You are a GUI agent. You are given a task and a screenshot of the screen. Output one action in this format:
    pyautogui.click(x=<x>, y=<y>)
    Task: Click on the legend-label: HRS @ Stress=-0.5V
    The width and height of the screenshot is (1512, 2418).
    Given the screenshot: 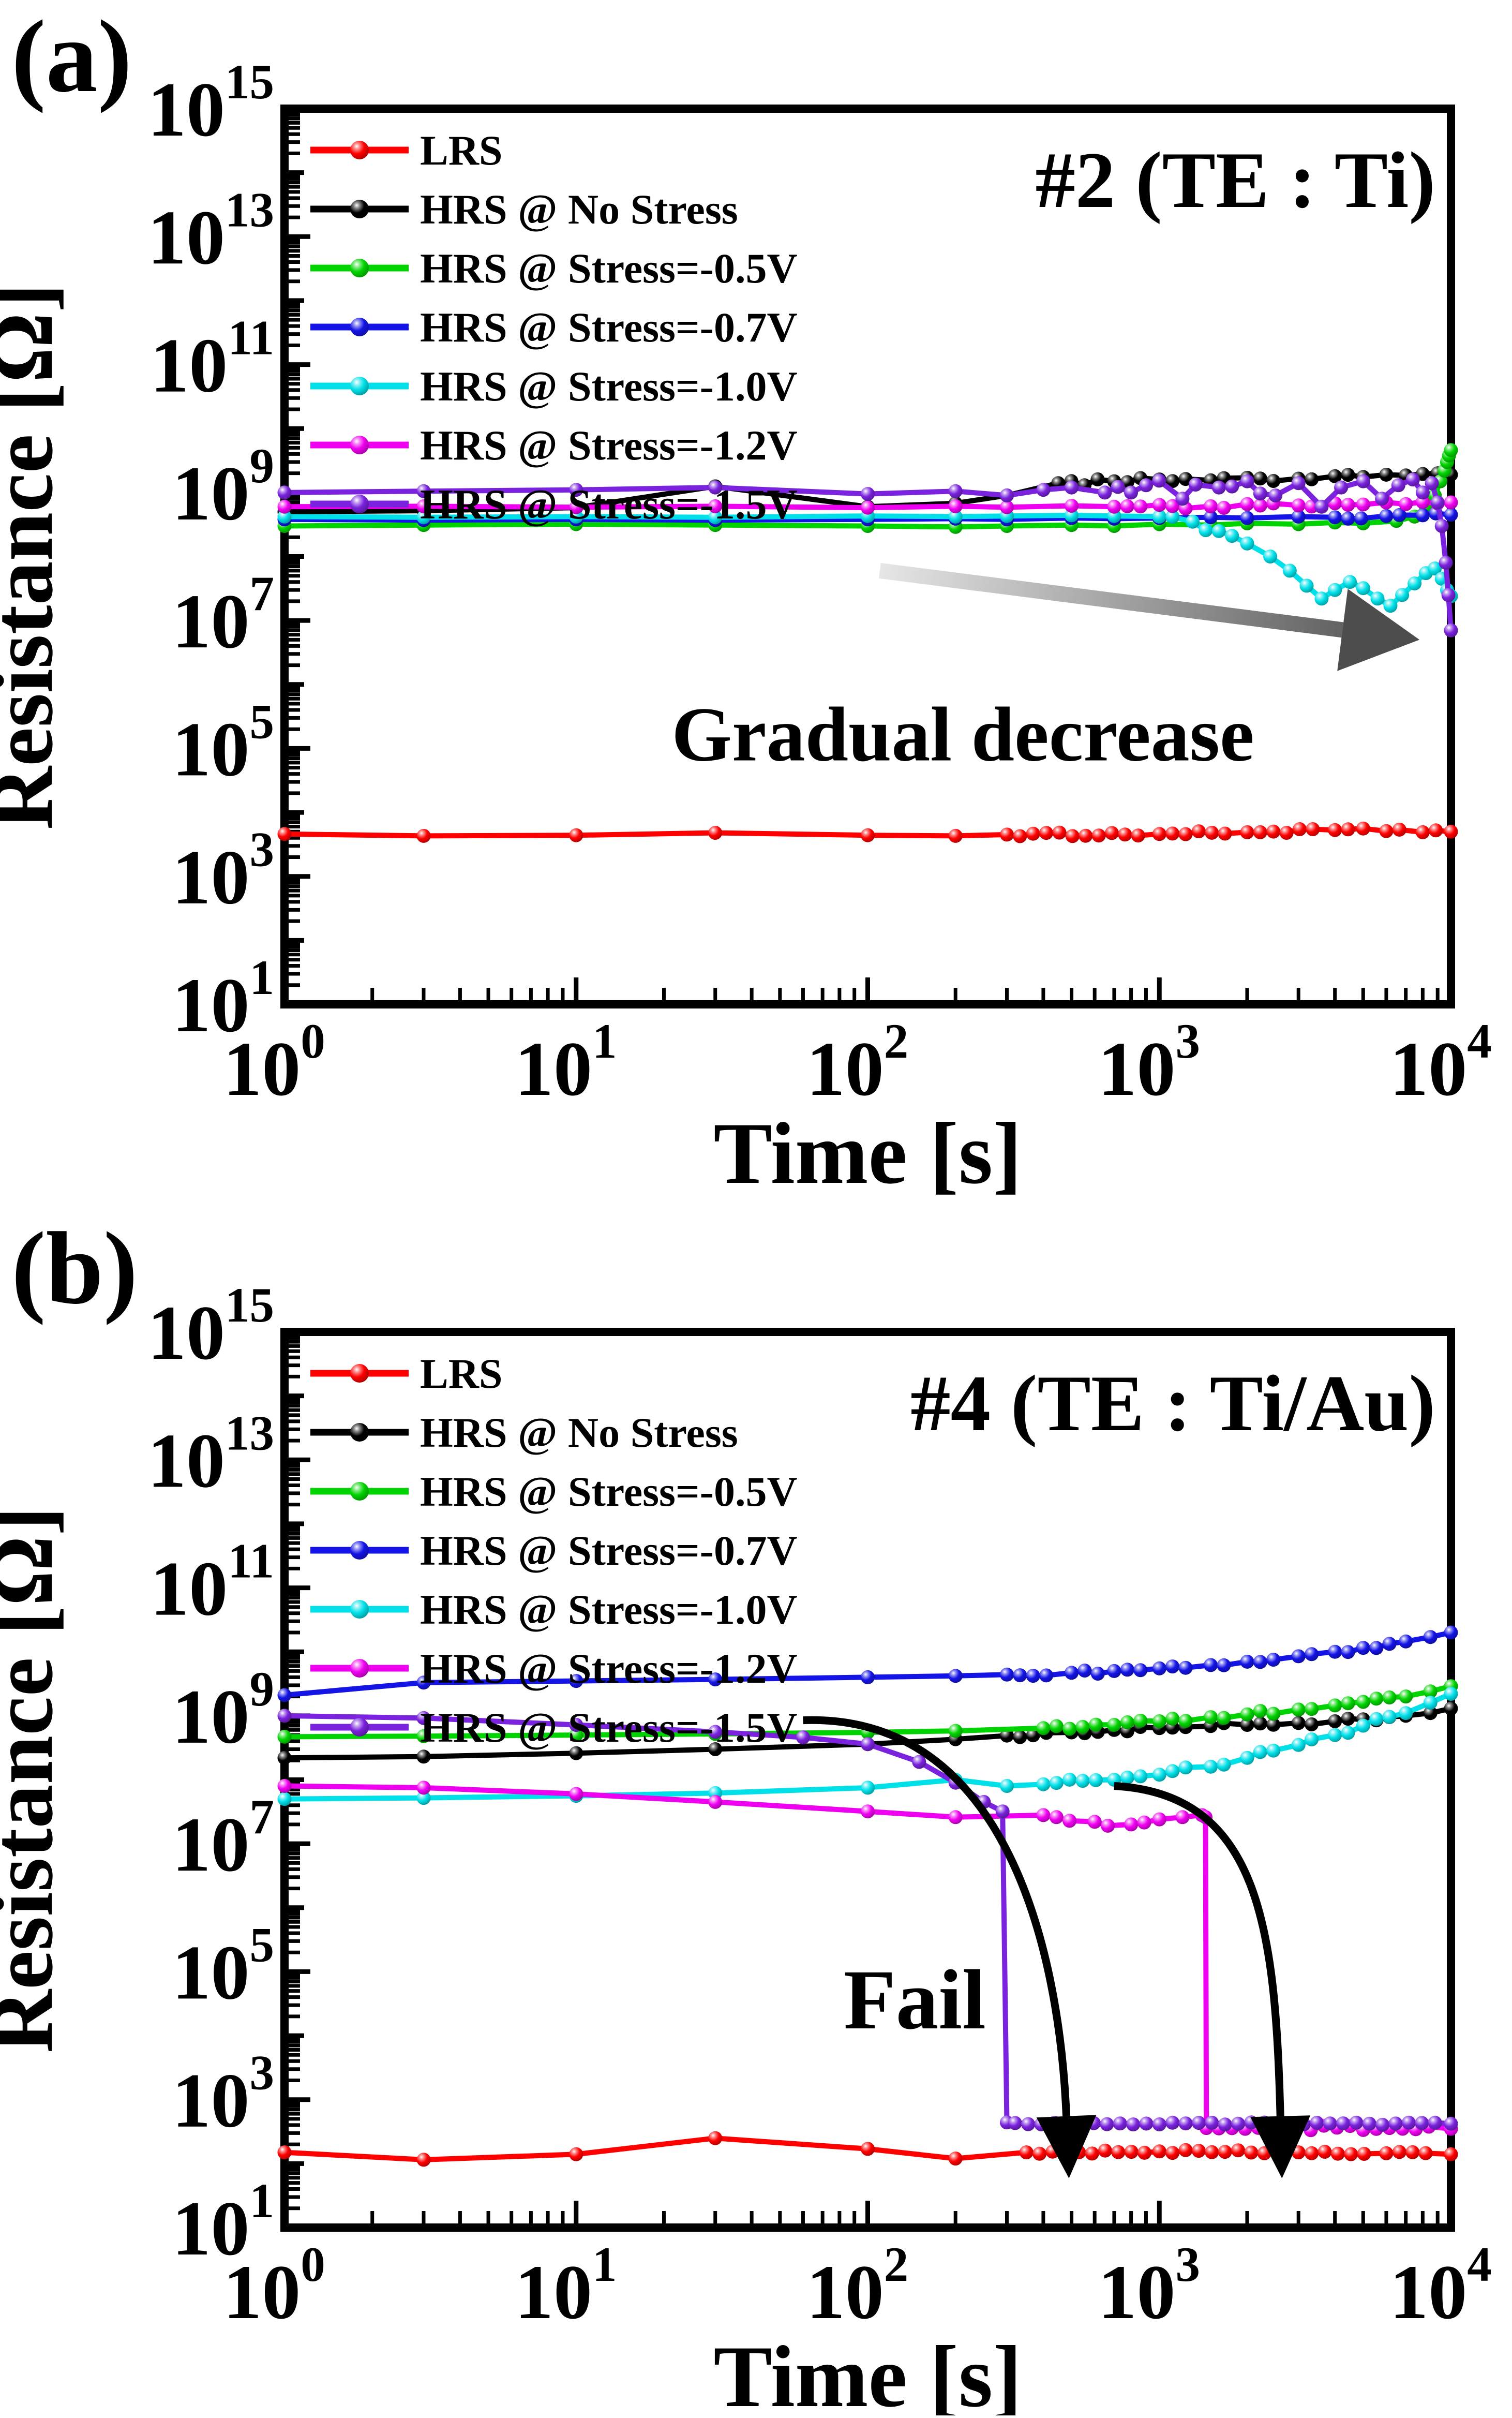 What is the action you would take?
    pyautogui.click(x=609, y=1491)
    